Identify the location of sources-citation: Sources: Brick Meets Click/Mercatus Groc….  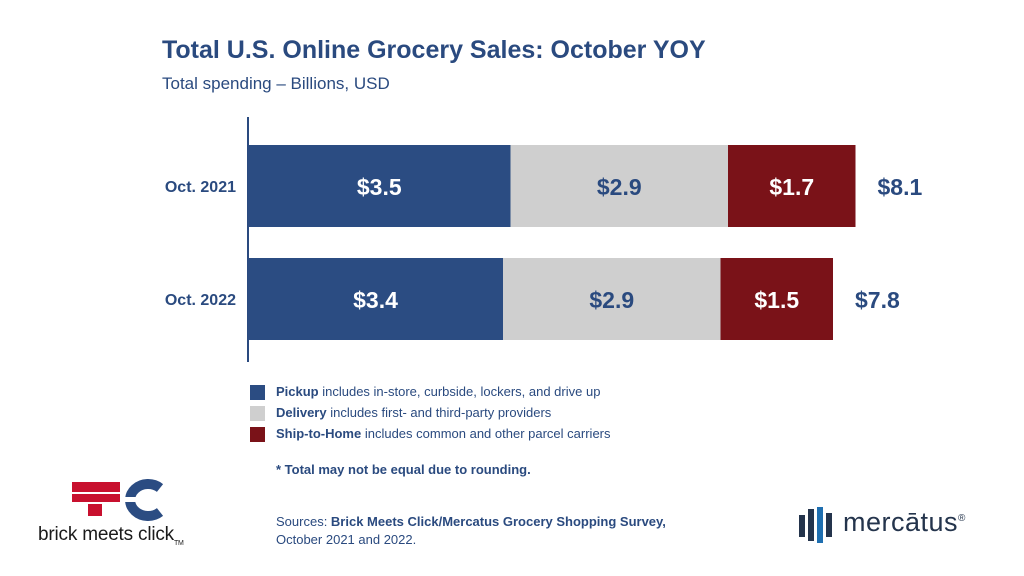
(471, 530).